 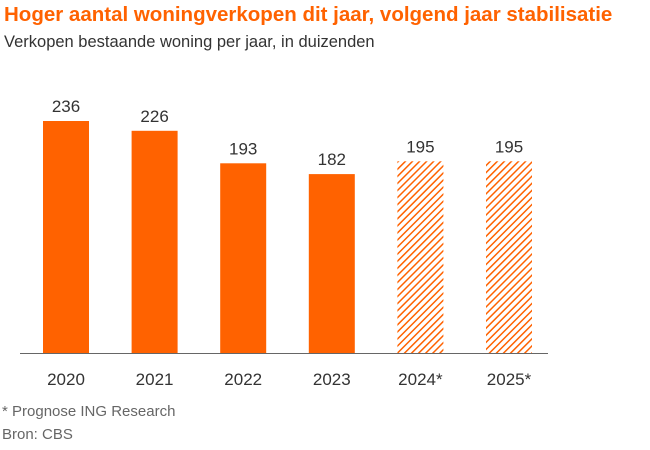 I want to click on x-tick-label: 2025*, so click(x=509, y=379).